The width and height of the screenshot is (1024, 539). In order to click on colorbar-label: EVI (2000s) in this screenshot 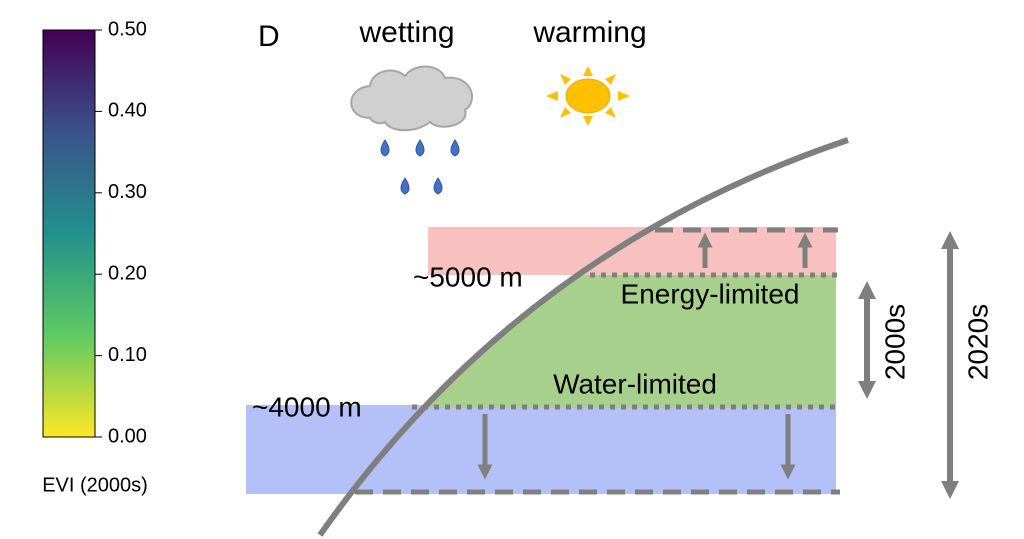, I will do `click(95, 485)`.